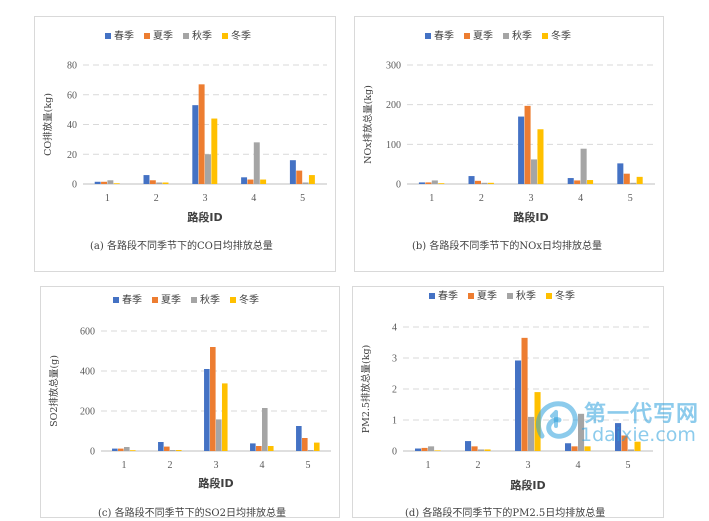 This screenshot has height=521, width=709. Describe the element at coordinates (210, 299) in the screenshot. I see `chart-c-legend-label: 秋季` at that location.